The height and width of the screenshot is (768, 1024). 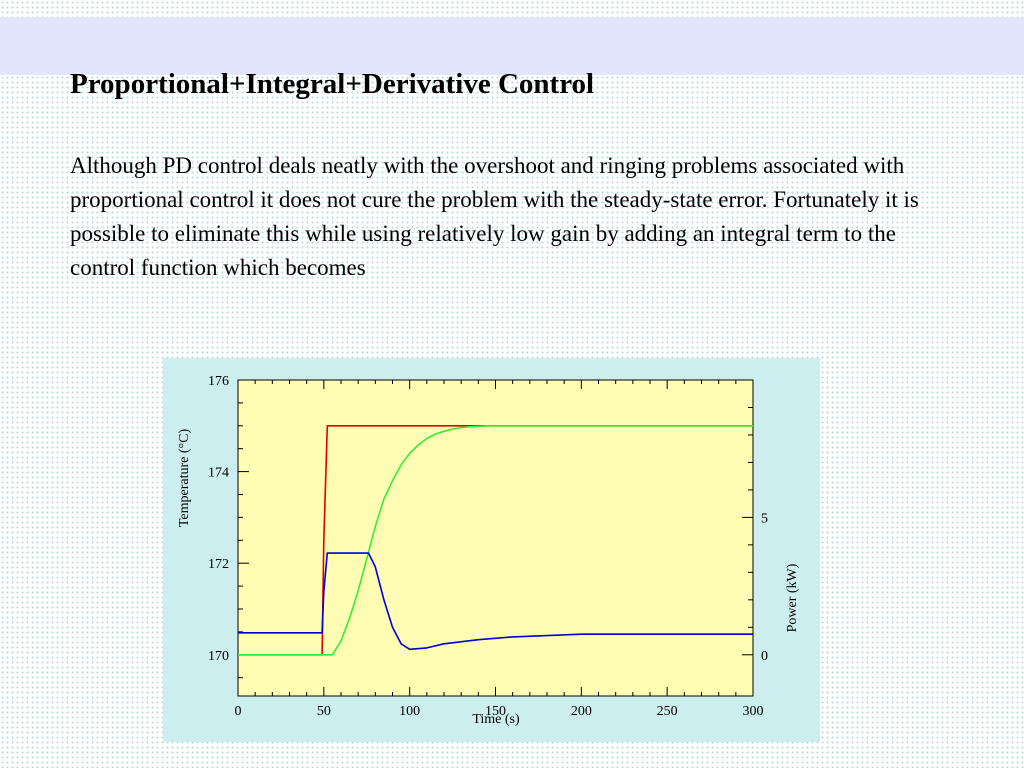 I want to click on y-axis-power: 05, so click(x=755, y=535).